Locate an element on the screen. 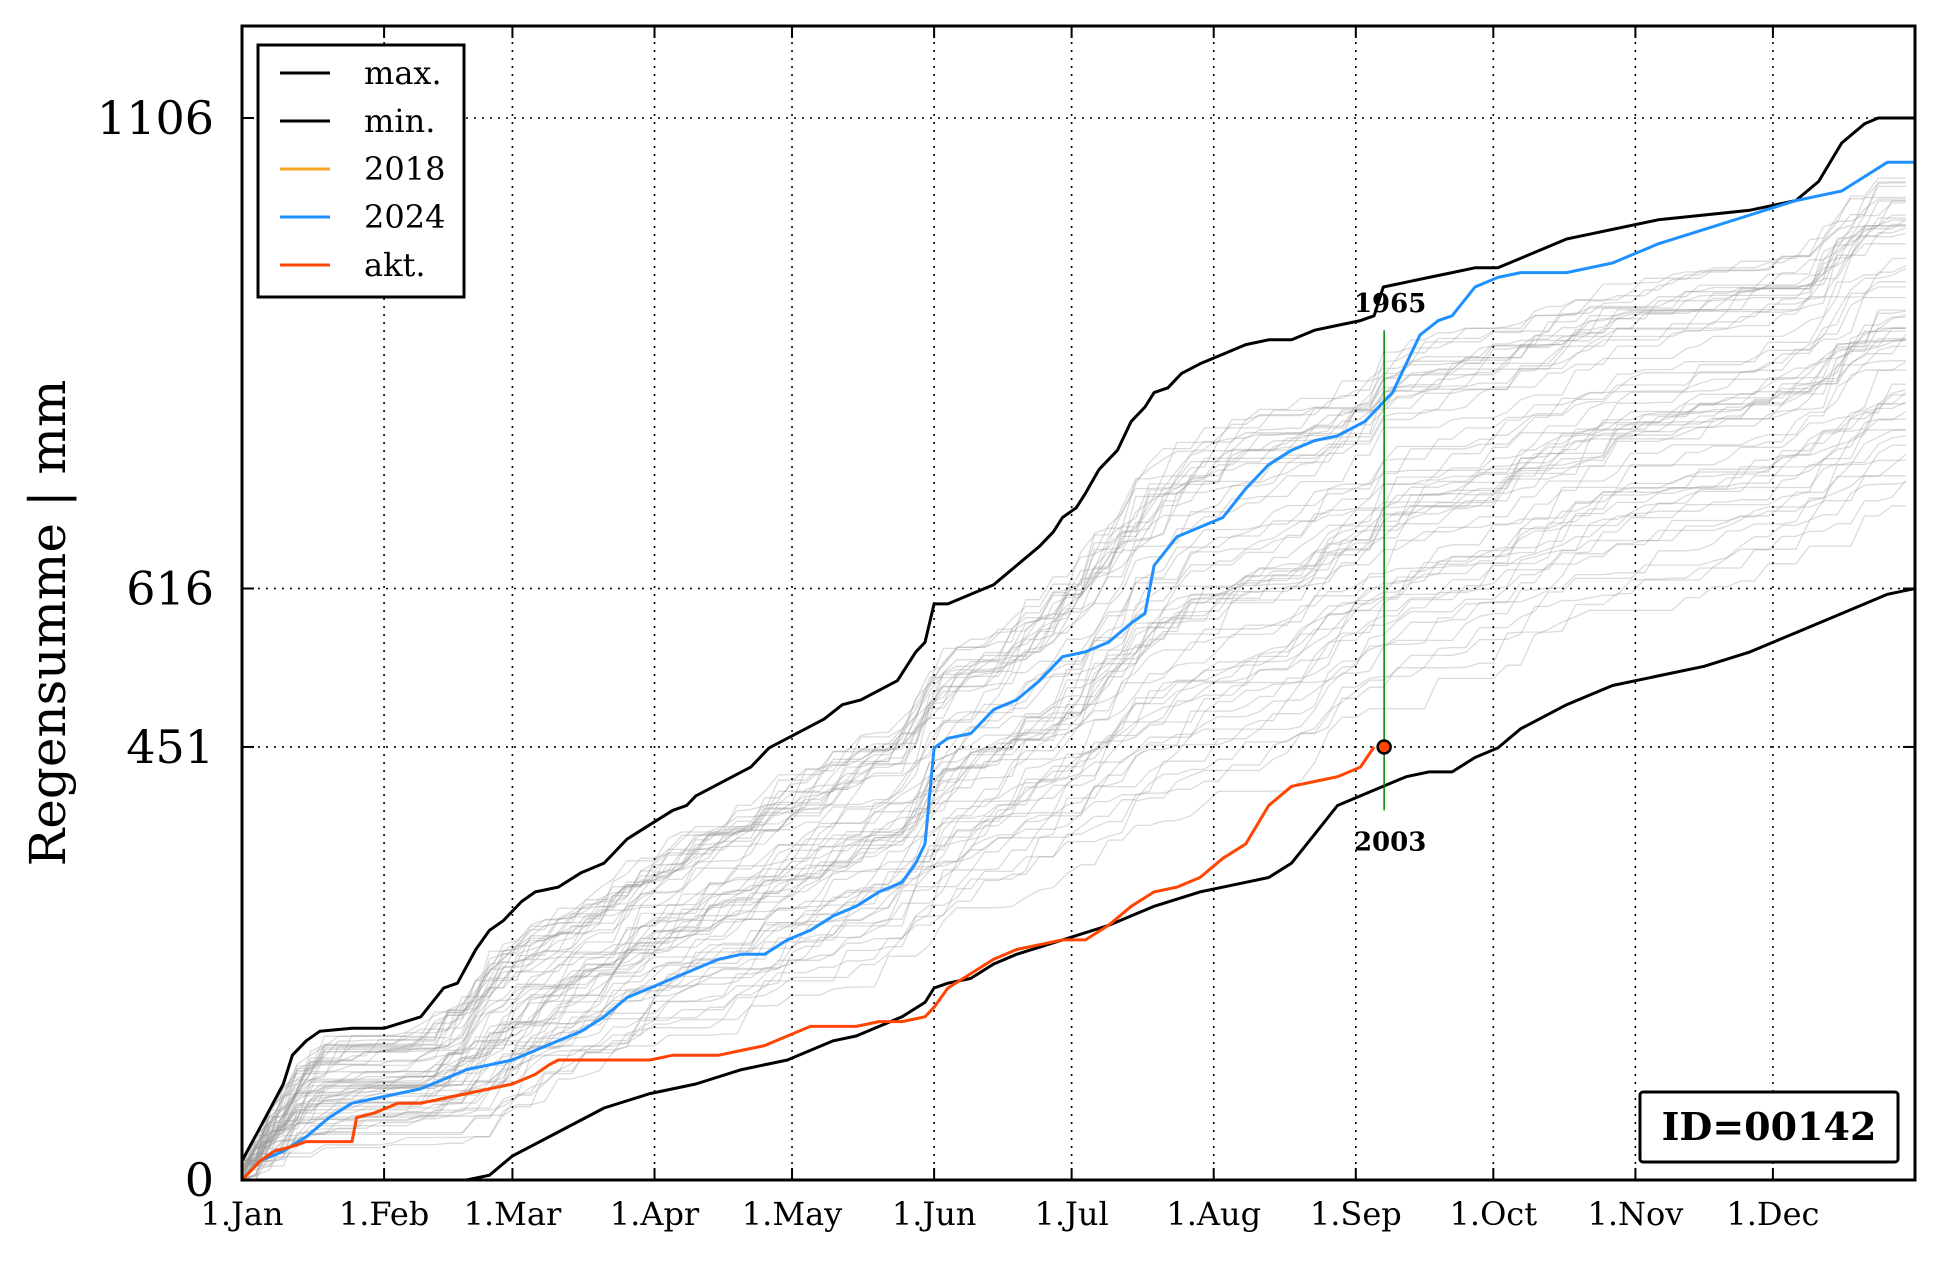  x-tick-label: 1.Jan is located at coordinates (241, 1214).